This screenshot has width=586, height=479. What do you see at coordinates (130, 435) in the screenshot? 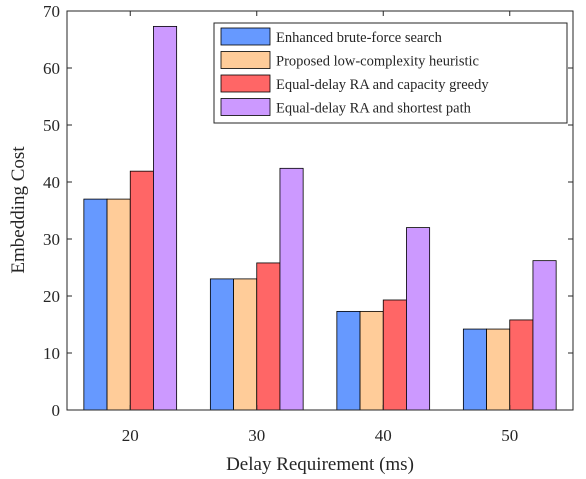
I see `x-tick-label: 20` at bounding box center [130, 435].